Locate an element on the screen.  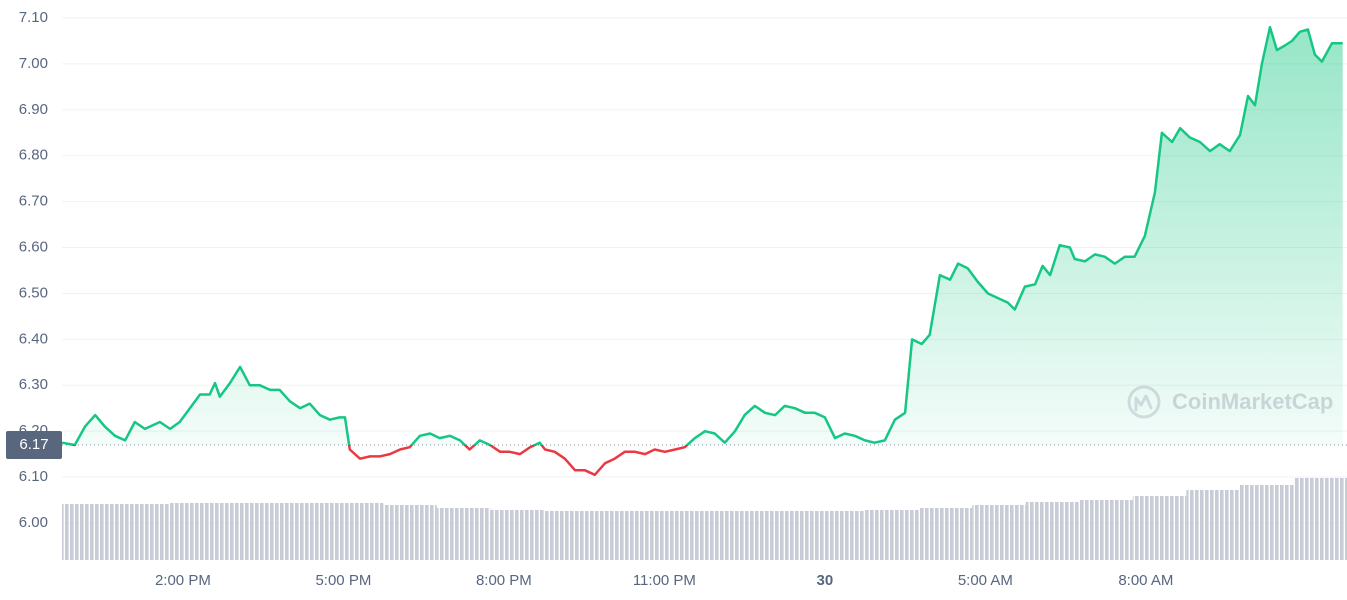
watermark-text: CoinMarketCap is located at coordinates (1252, 401).